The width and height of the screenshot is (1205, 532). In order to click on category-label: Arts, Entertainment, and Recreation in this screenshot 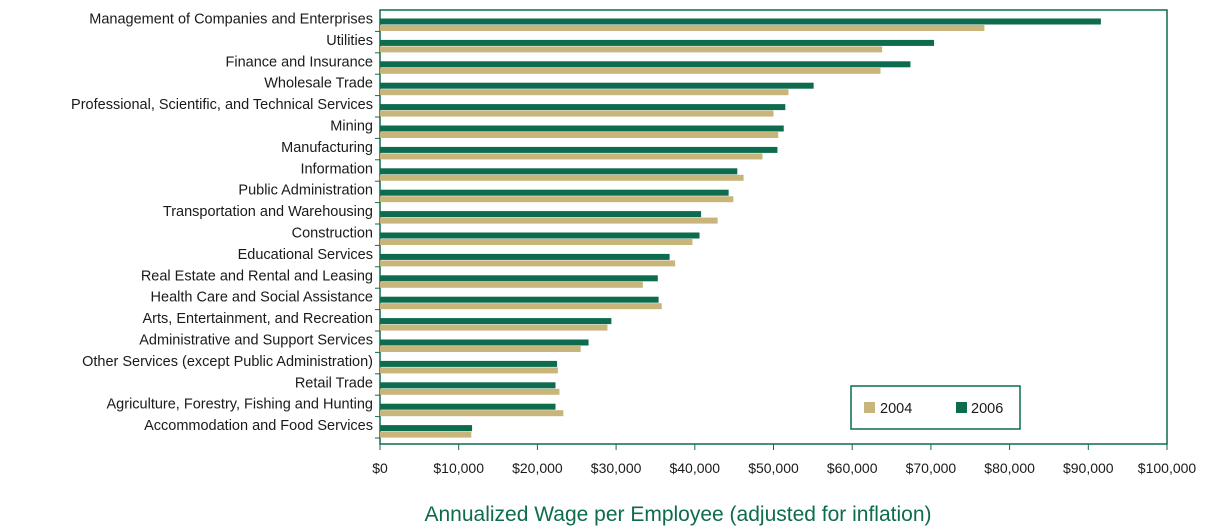, I will do `click(257, 319)`.